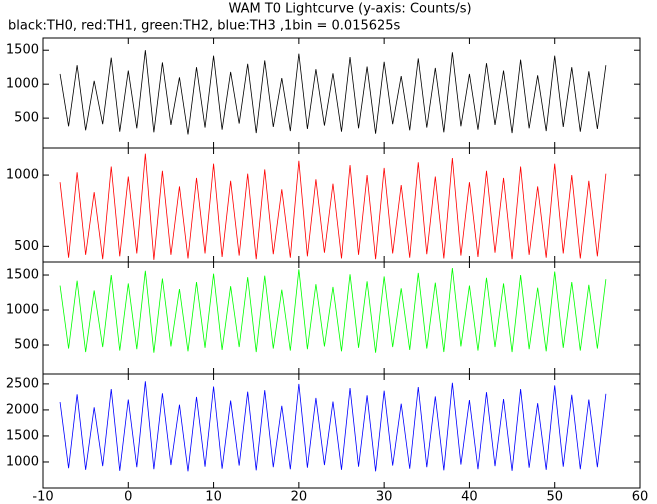  Describe the element at coordinates (22, 409) in the screenshot. I see `y-tick-label: 2000` at that location.